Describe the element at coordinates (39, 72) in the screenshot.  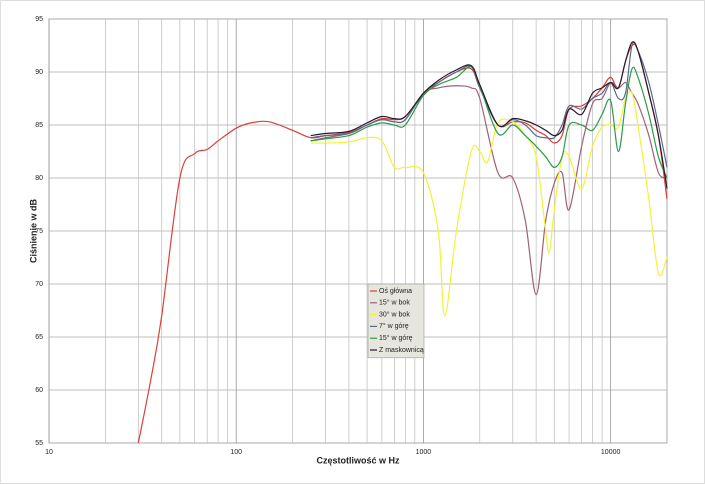
I see `y-tick-label: 90` at that location.